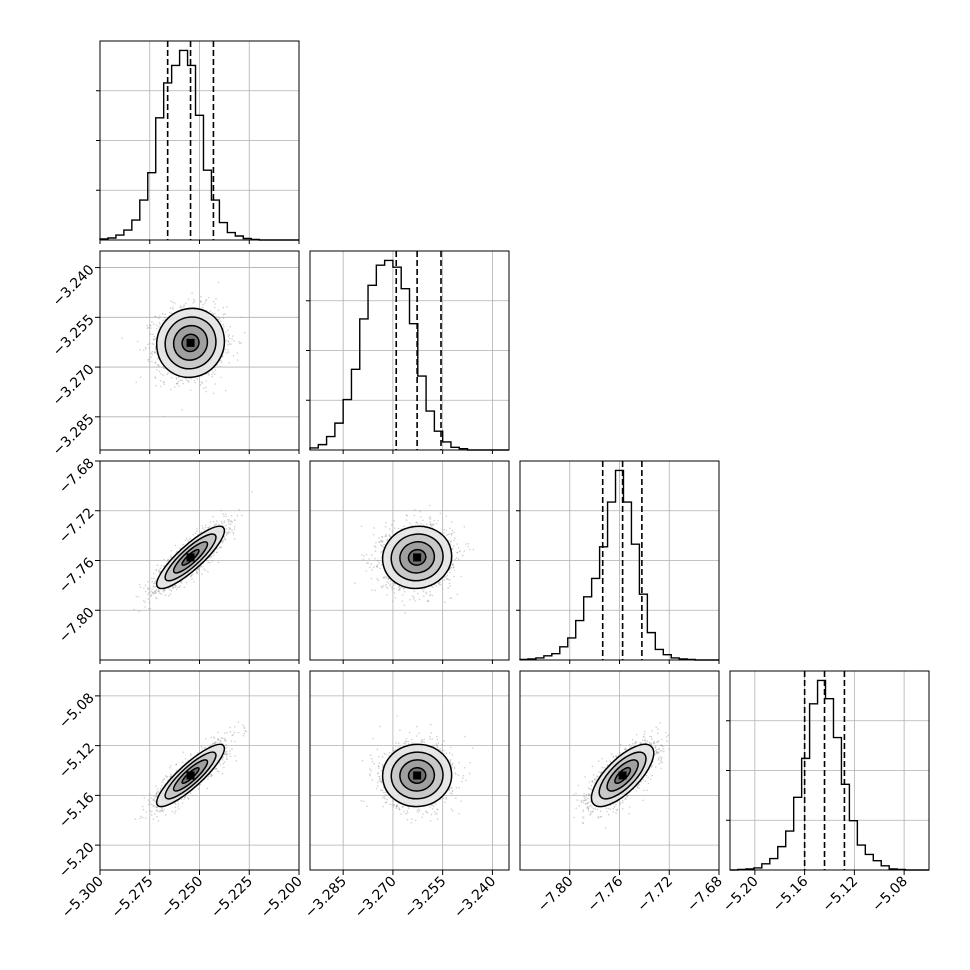 This screenshot has height=970, width=970. I want to click on density-contours, so click(190, 343).